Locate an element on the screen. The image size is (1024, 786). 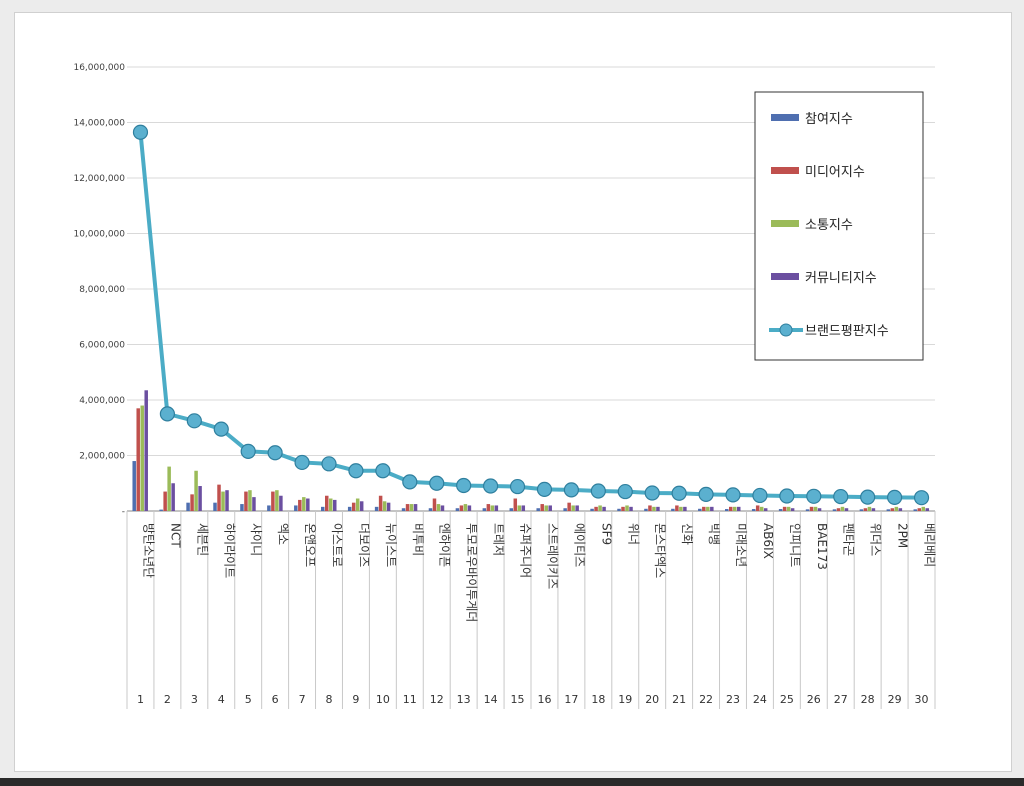
rank-label: 17 is located at coordinates (571, 699).